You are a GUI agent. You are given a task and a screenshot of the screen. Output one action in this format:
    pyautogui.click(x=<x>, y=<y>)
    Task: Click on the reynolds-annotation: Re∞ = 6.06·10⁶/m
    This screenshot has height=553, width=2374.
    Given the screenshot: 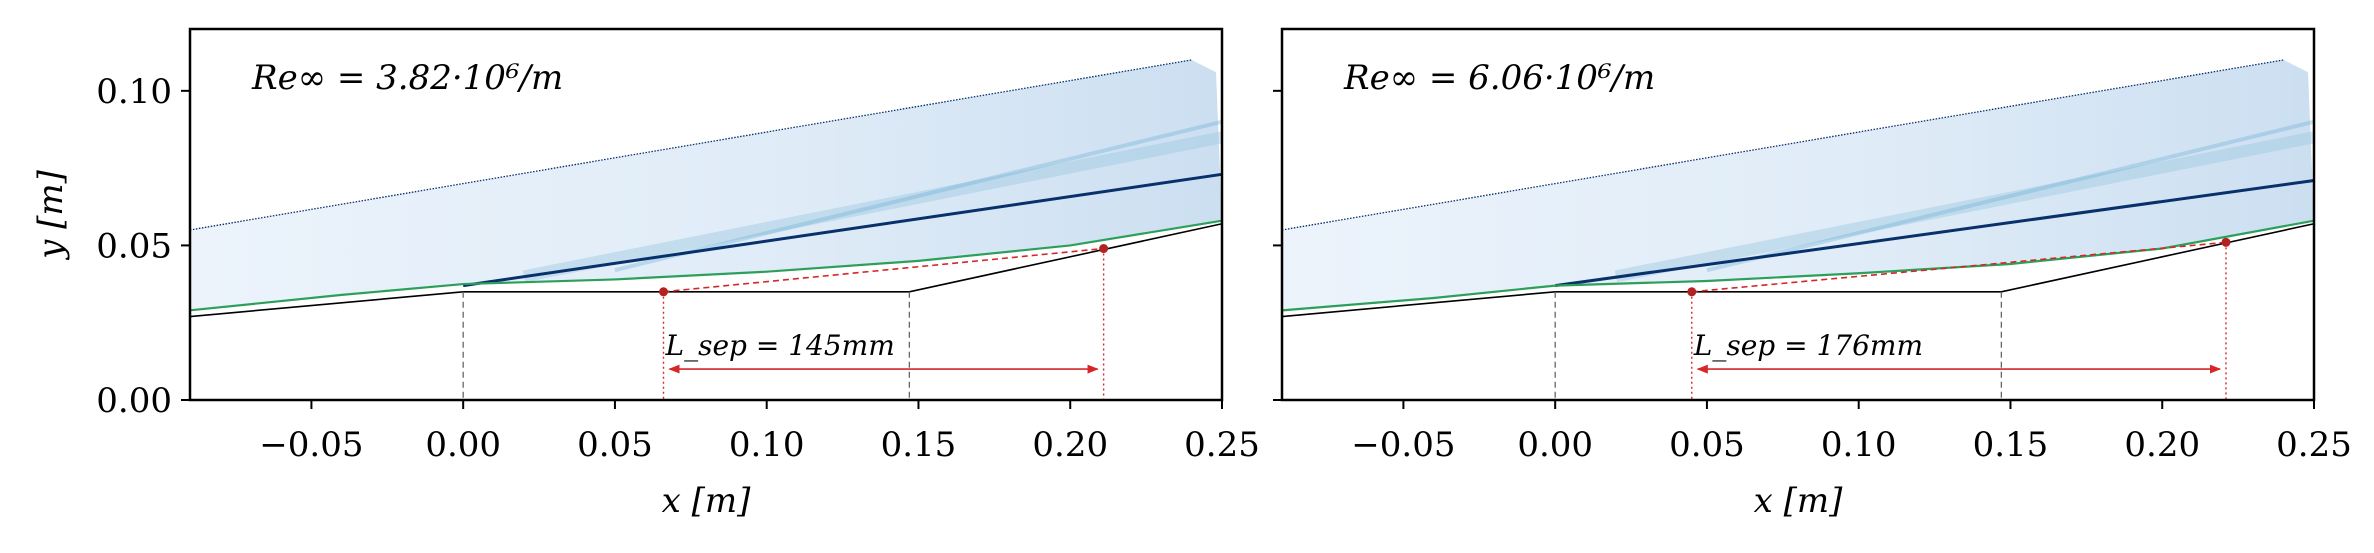 What is the action you would take?
    pyautogui.click(x=1499, y=78)
    